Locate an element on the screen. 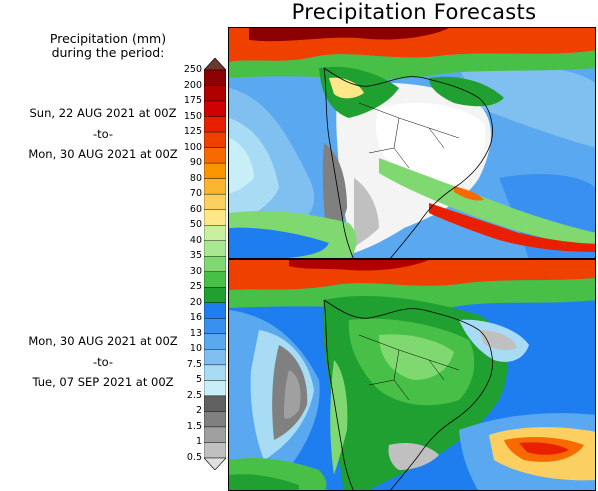 The image size is (598, 491). legend-heading-line1: Precipitation (mm) is located at coordinates (108, 38).